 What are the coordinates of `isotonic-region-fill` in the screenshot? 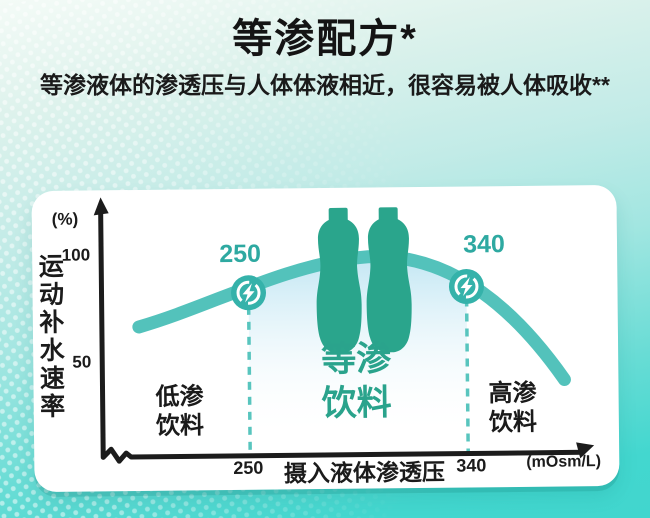 It's located at (358, 356).